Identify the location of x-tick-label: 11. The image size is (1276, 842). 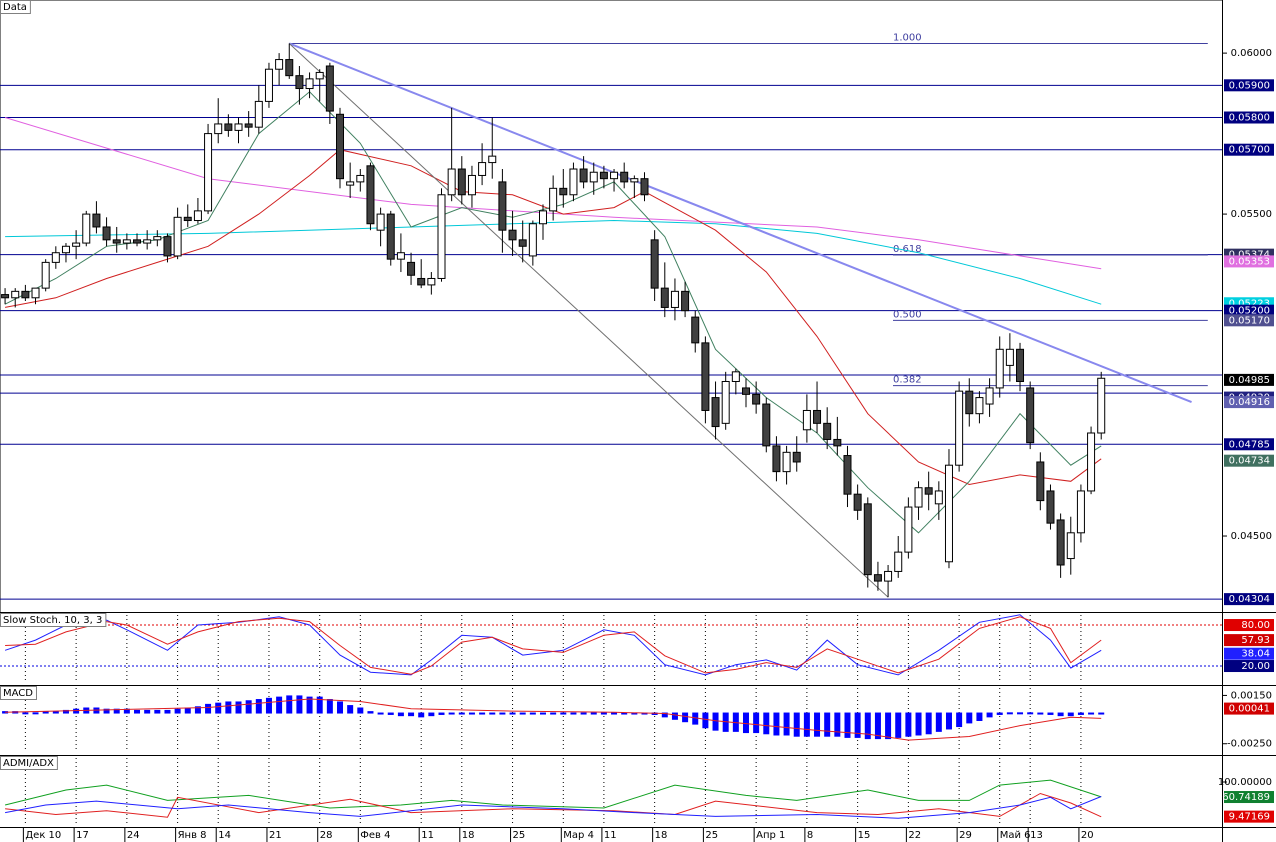
(610, 835).